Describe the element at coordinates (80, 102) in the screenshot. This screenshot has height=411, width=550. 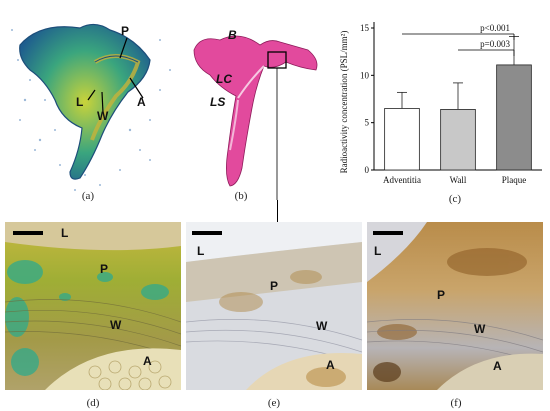
I see `label-a-lumen: L` at that location.